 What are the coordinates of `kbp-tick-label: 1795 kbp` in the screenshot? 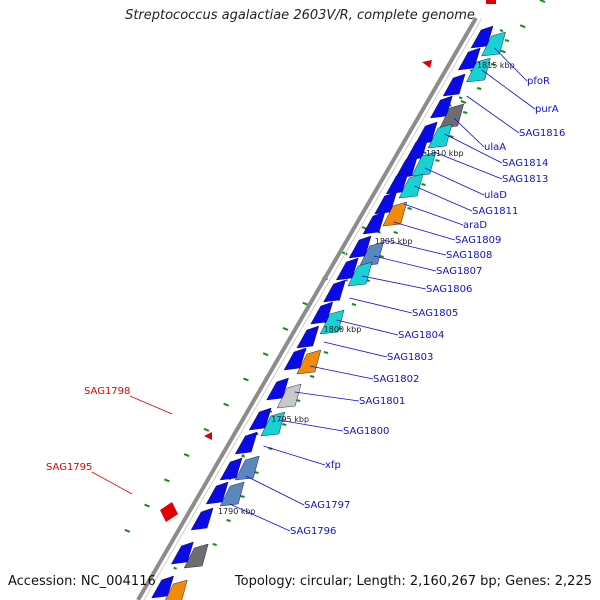 It's located at (290, 419).